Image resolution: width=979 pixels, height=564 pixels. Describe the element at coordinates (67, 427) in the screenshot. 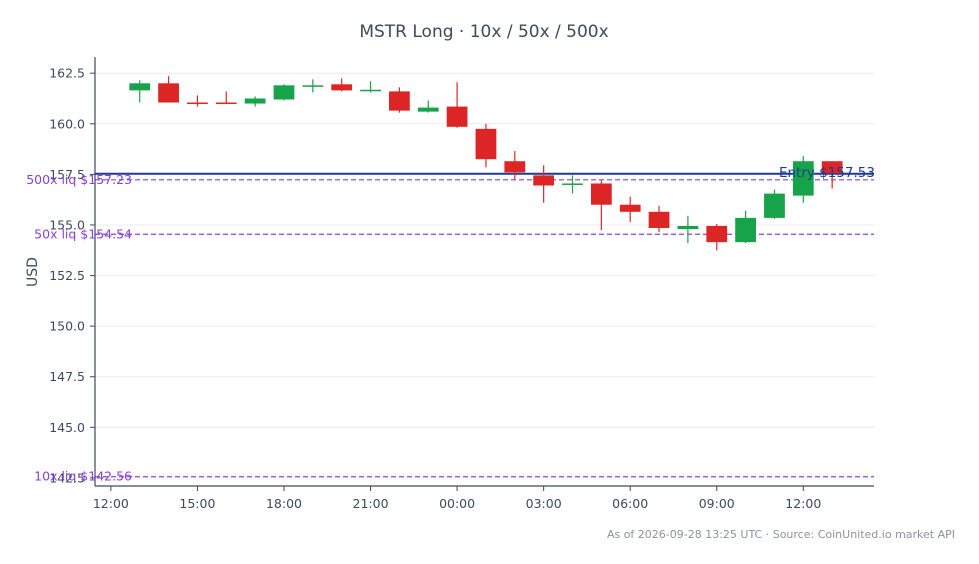

I see `y-tick-label: 145.0` at that location.